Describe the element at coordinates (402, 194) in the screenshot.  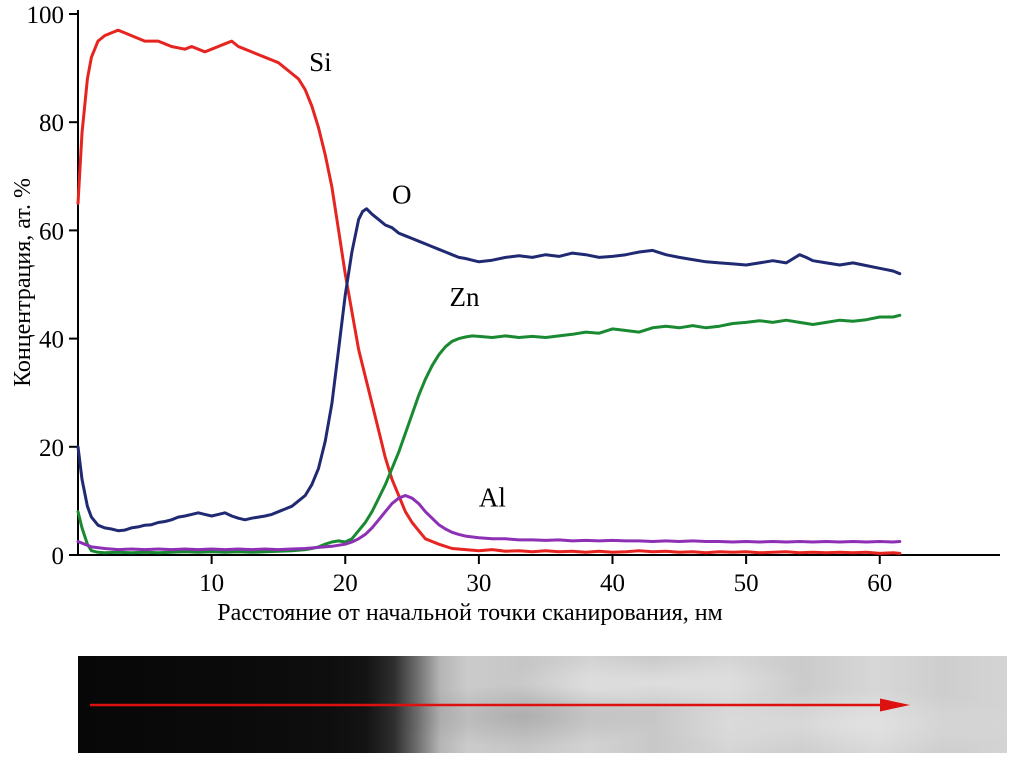
I see `series-label-o: O` at that location.